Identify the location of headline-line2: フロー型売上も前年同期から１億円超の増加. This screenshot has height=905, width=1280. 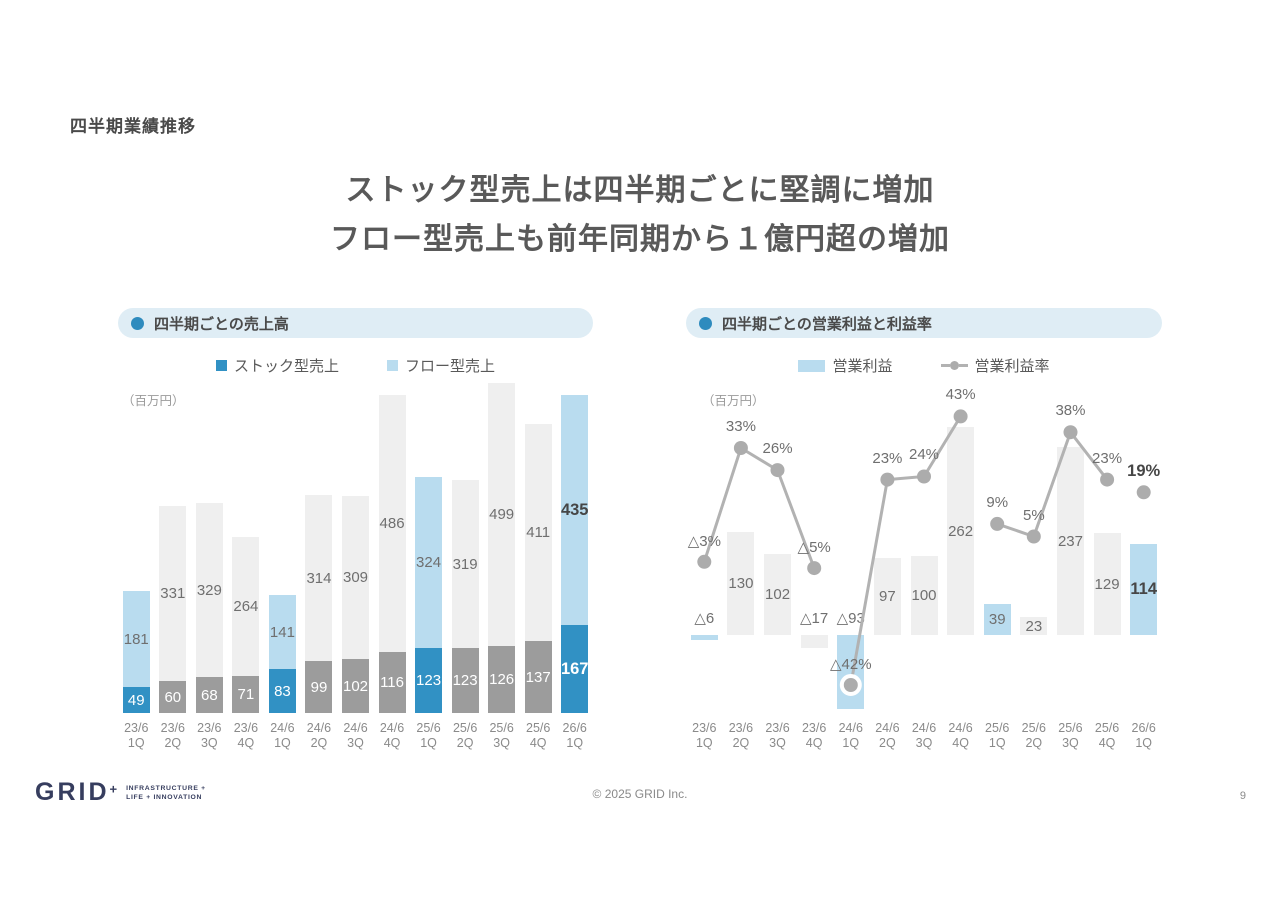
(640, 239).